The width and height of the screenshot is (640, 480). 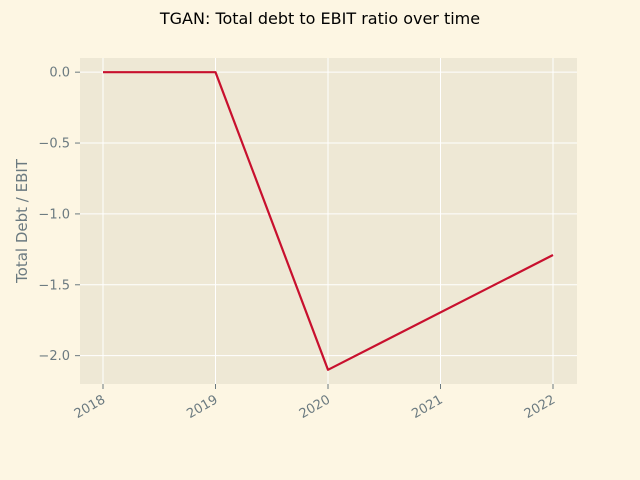 I want to click on chart-title: TGAN: Total debt to EBIT ratio over time, so click(x=319, y=18).